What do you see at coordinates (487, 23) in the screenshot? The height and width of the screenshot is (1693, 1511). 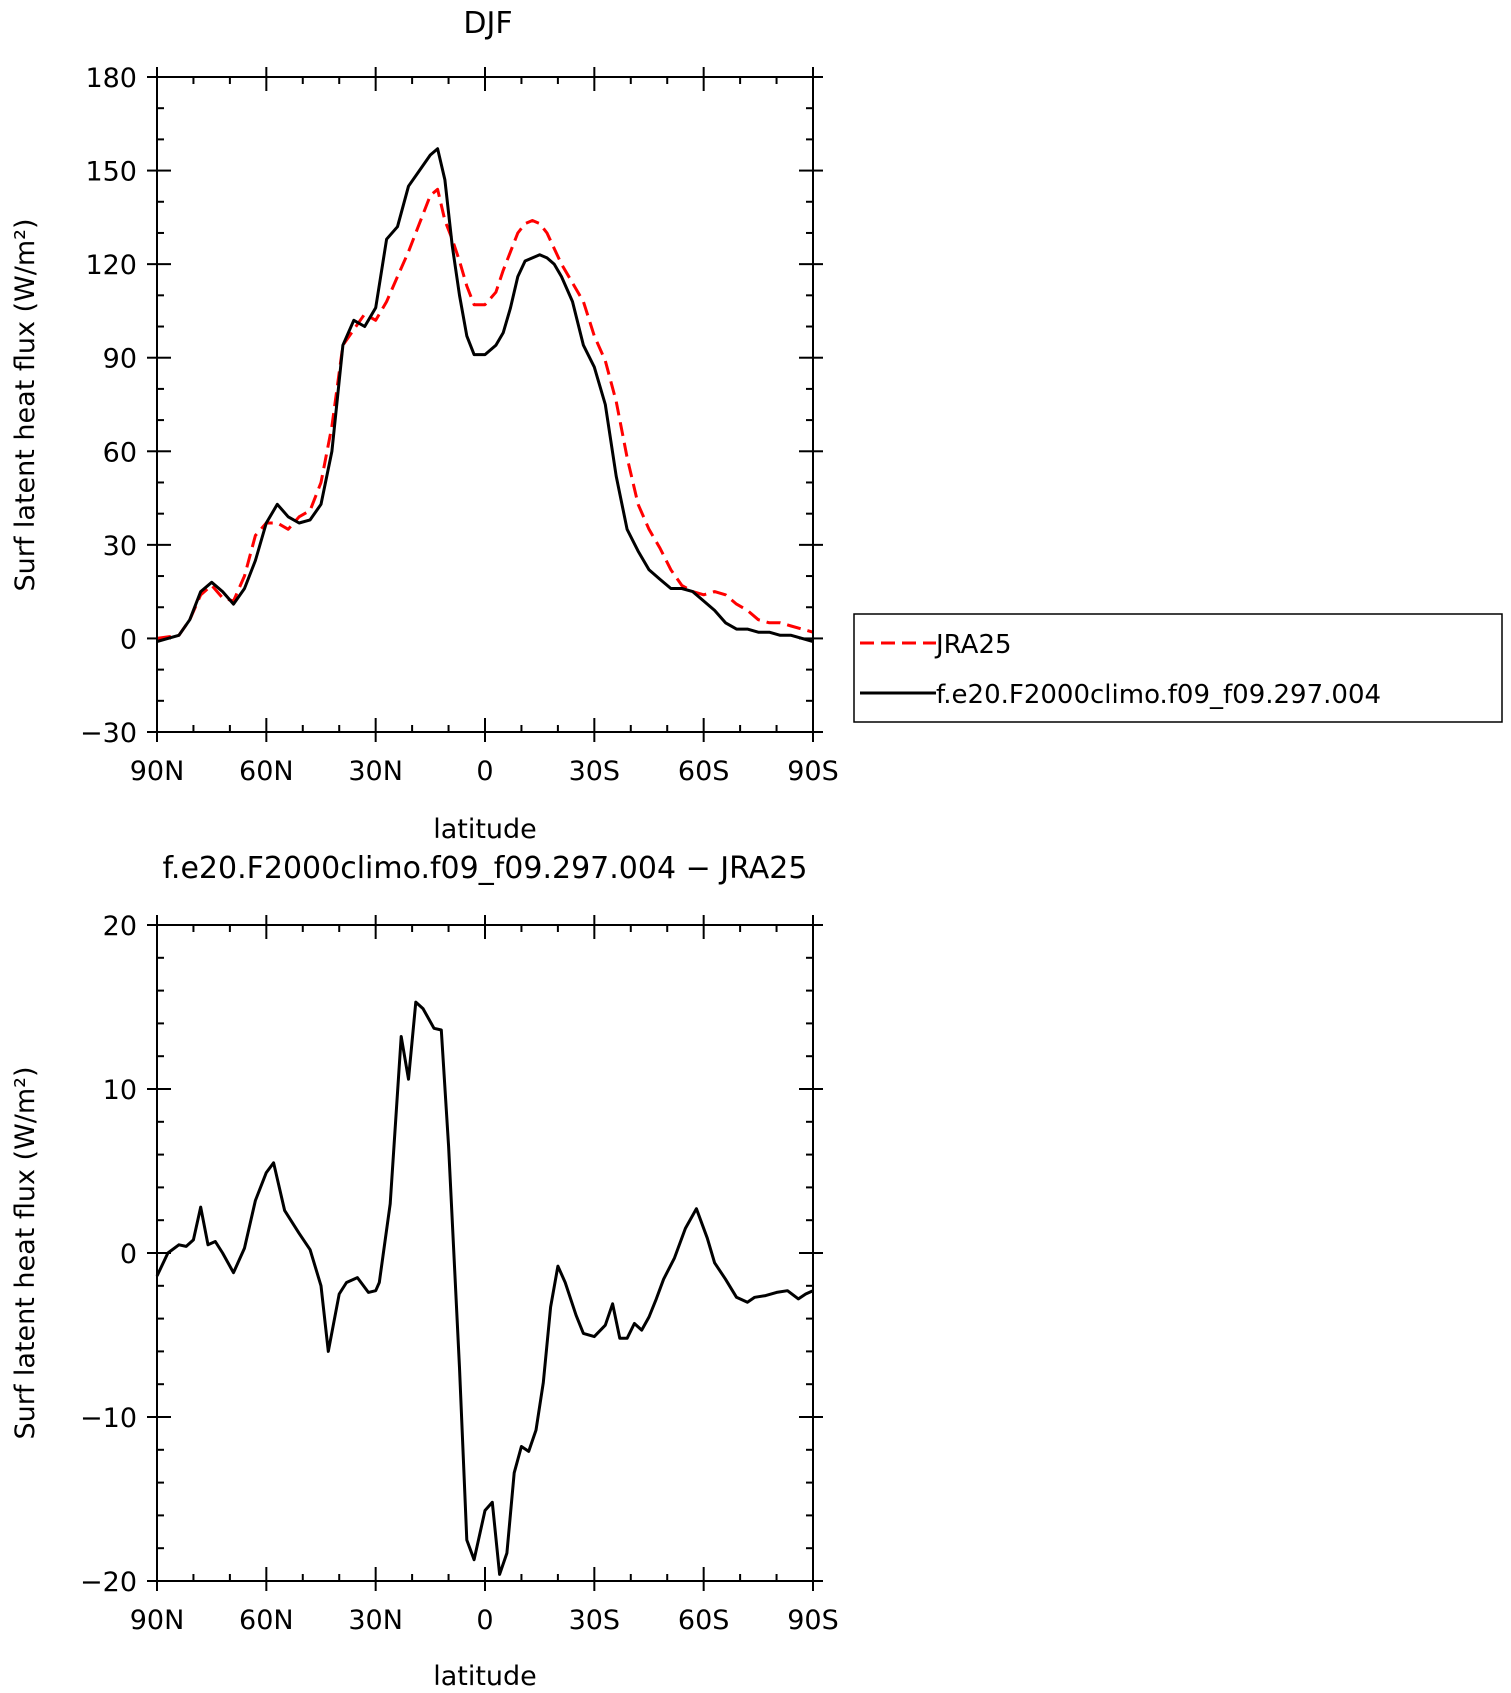 I see `top-chart-title: DJF` at bounding box center [487, 23].